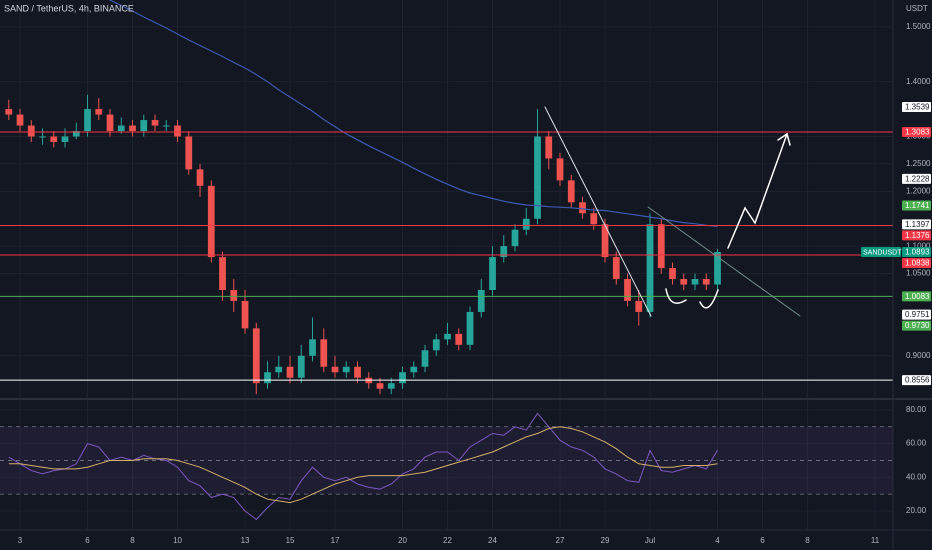 Image resolution: width=932 pixels, height=550 pixels. What do you see at coordinates (917, 325) in the screenshot?
I see `price-tag-label: 0.9730` at bounding box center [917, 325].